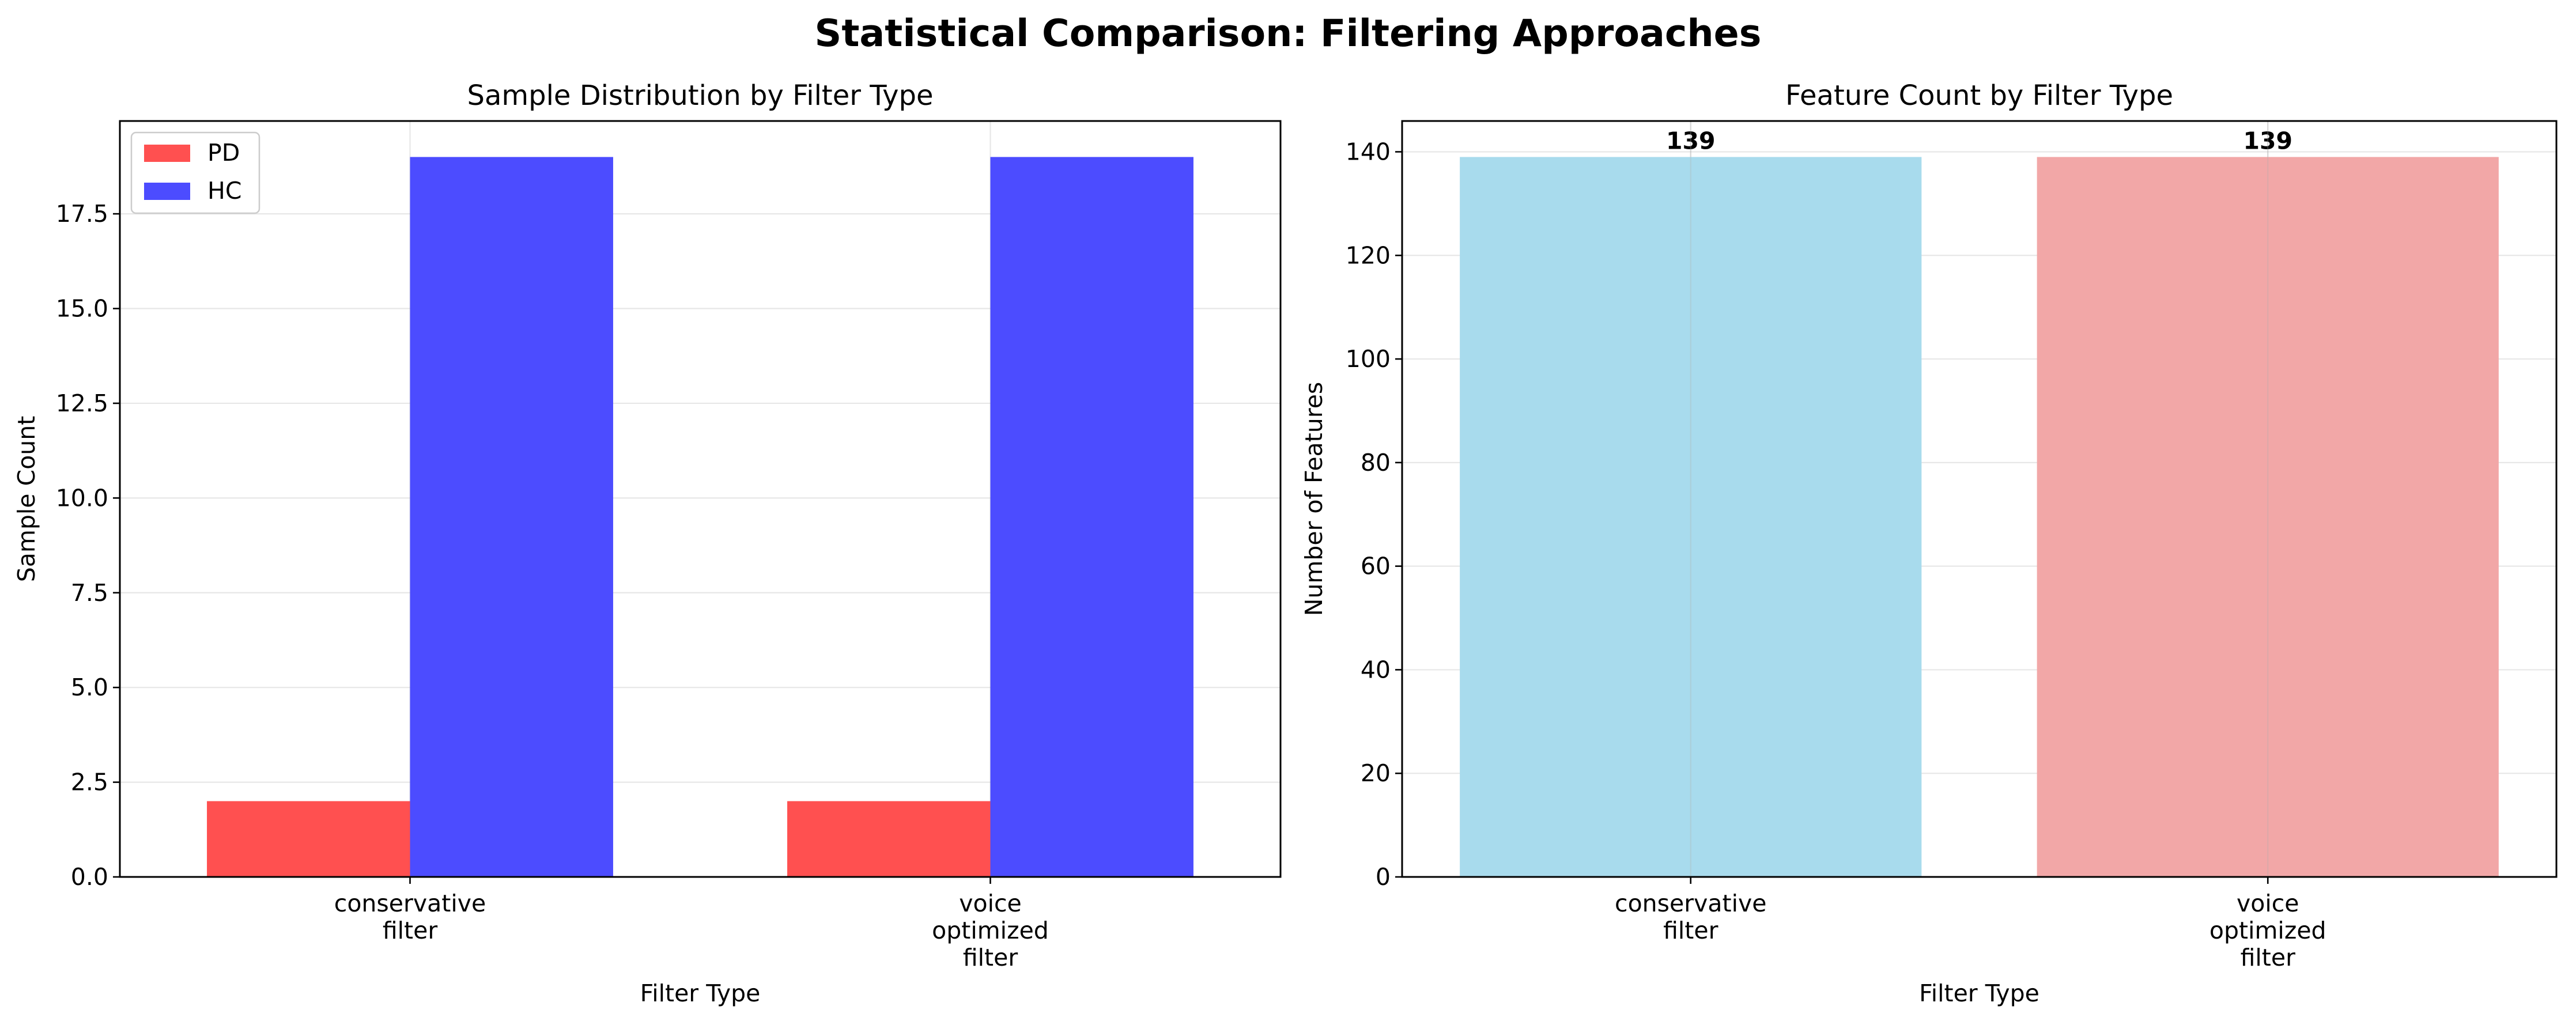  Describe the element at coordinates (82, 214) in the screenshot. I see `y-tick-label: 17.5` at that location.